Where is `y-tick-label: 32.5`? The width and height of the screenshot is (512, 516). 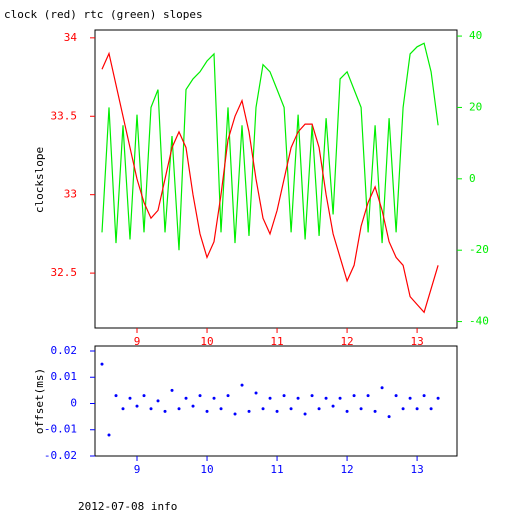
y-tick-label: 32.5 is located at coordinates (64, 272).